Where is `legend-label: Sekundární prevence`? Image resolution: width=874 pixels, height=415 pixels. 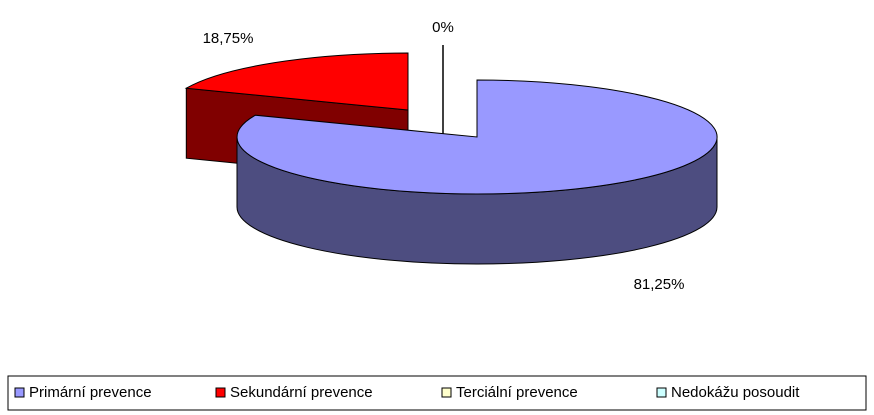 legend-label: Sekundární prevence is located at coordinates (301, 392).